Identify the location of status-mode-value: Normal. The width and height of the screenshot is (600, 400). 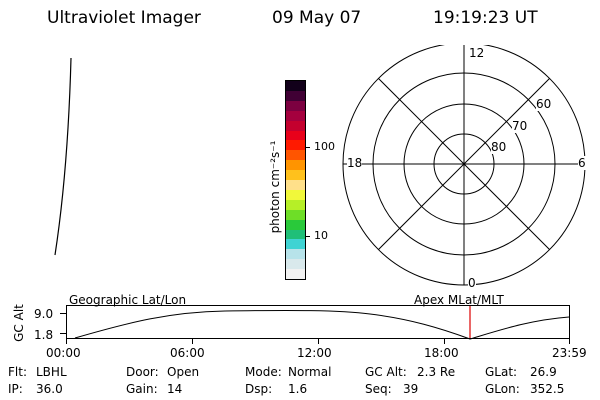
(310, 372).